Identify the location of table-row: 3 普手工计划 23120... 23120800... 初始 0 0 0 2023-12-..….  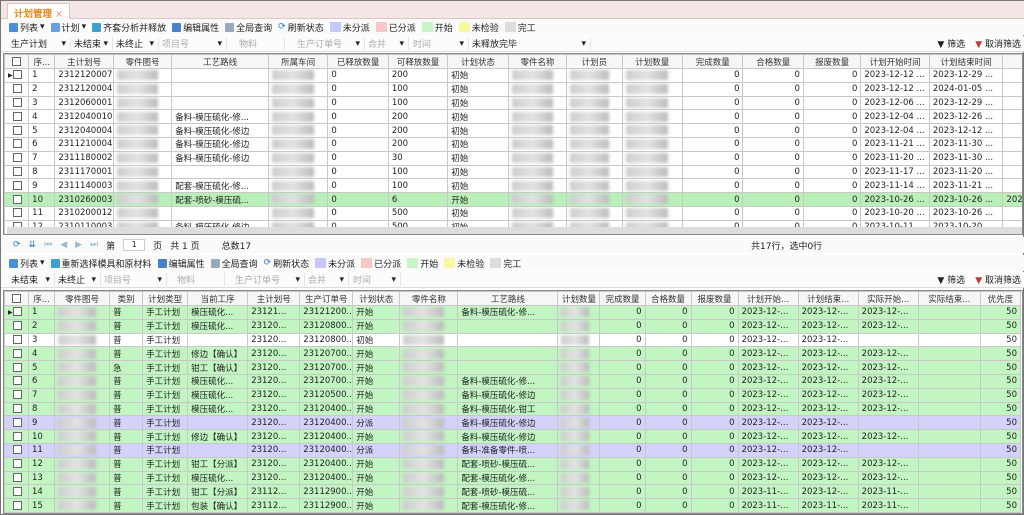
(513, 340).